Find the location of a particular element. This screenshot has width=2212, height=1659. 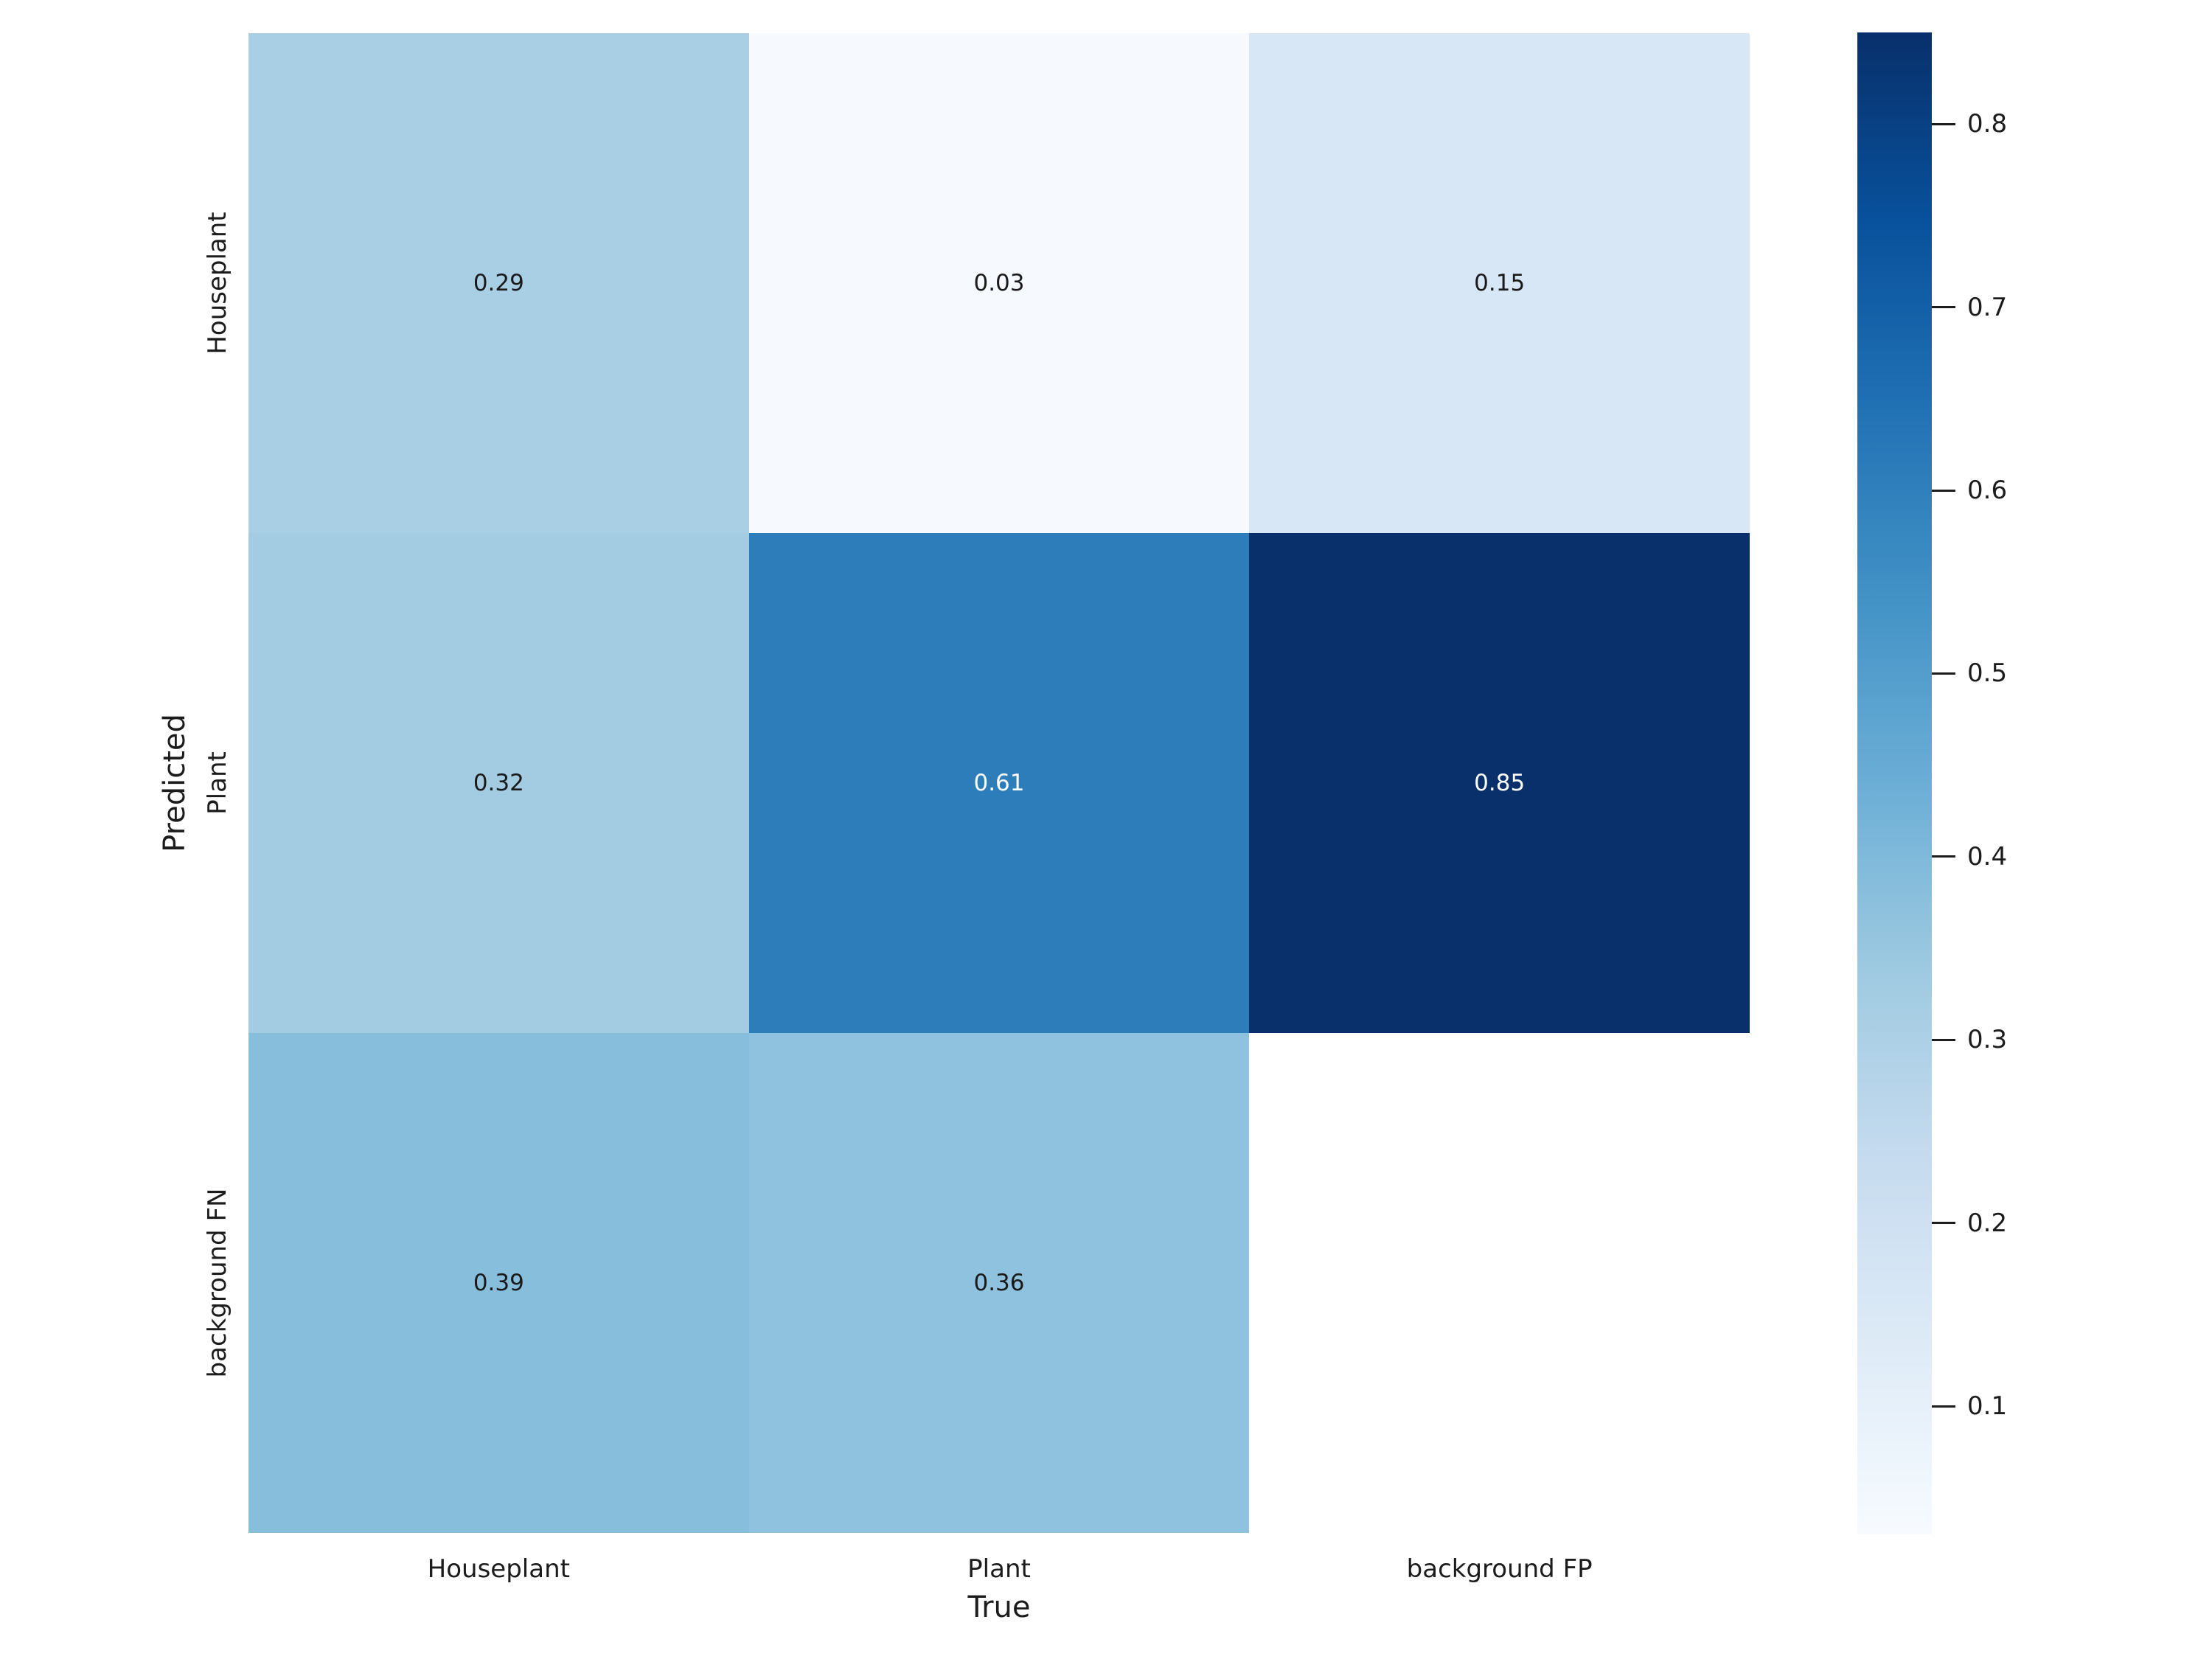

cell-value-label: 0.39 is located at coordinates (498, 1282).